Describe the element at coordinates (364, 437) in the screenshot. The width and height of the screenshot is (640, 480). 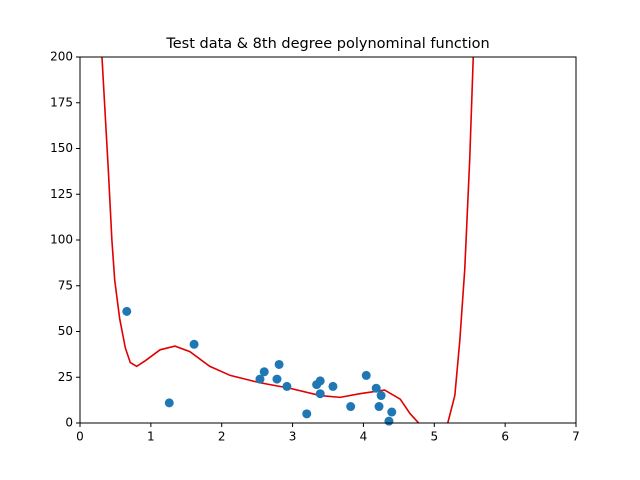
I see `x-tick-label: 4` at that location.